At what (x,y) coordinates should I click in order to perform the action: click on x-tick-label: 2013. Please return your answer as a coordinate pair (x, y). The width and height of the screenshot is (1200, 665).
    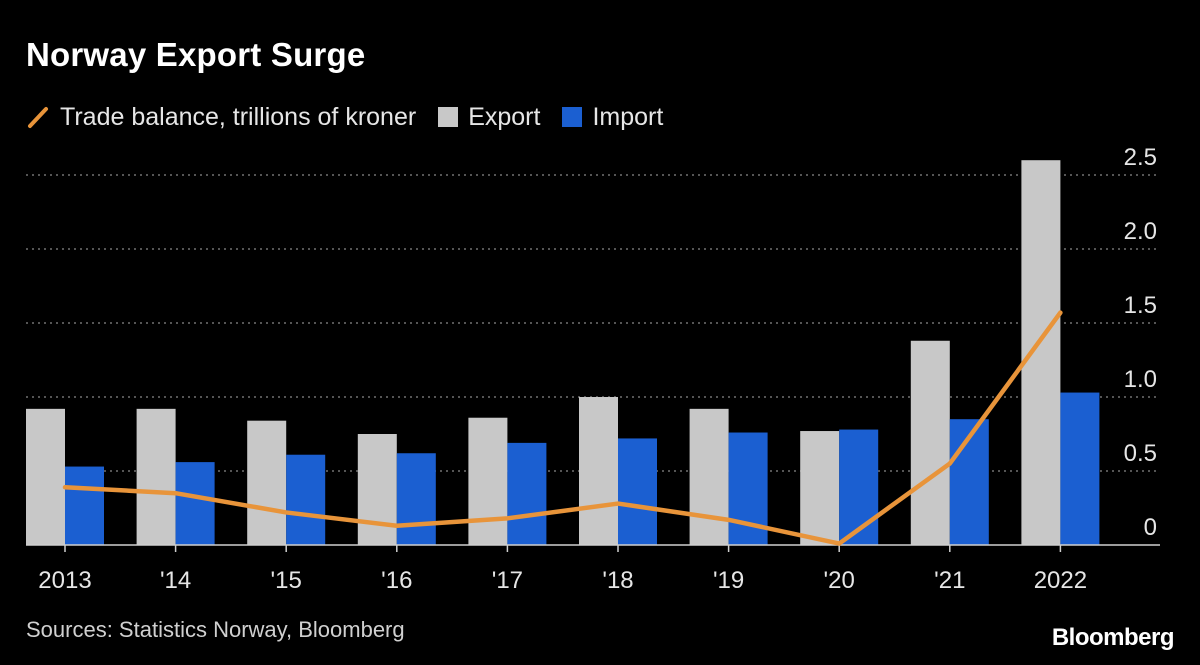
    Looking at the image, I should click on (64, 580).